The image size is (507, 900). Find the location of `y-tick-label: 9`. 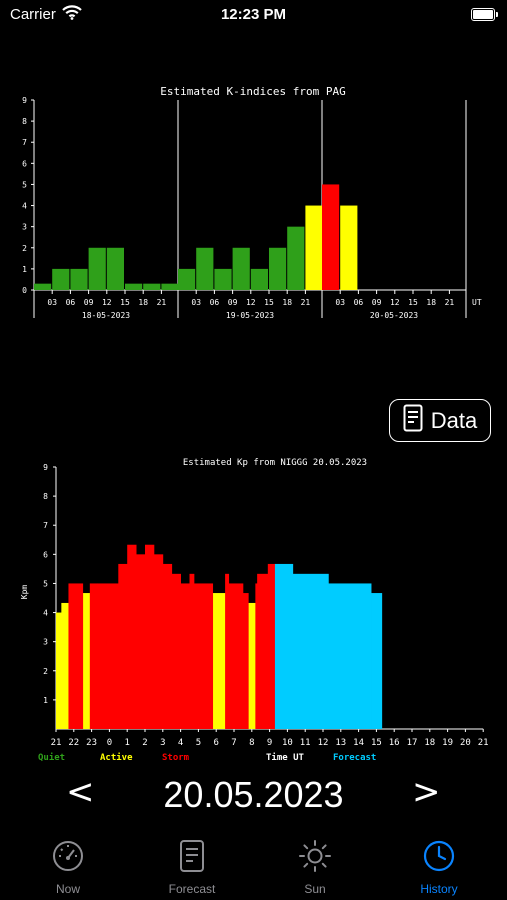

y-tick-label: 9 is located at coordinates (24, 100).